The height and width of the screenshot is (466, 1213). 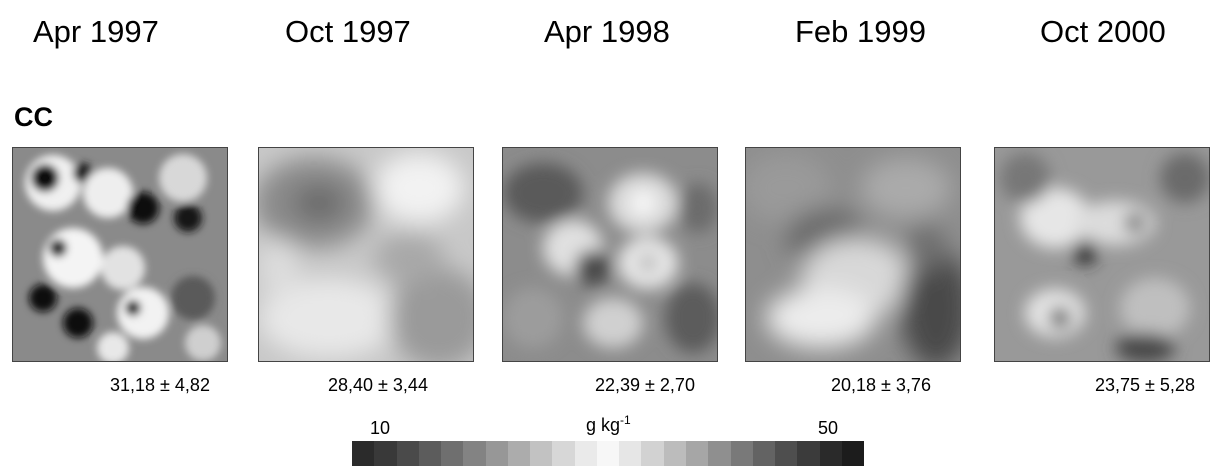 What do you see at coordinates (33, 117) in the screenshot?
I see `group-label: CC` at bounding box center [33, 117].